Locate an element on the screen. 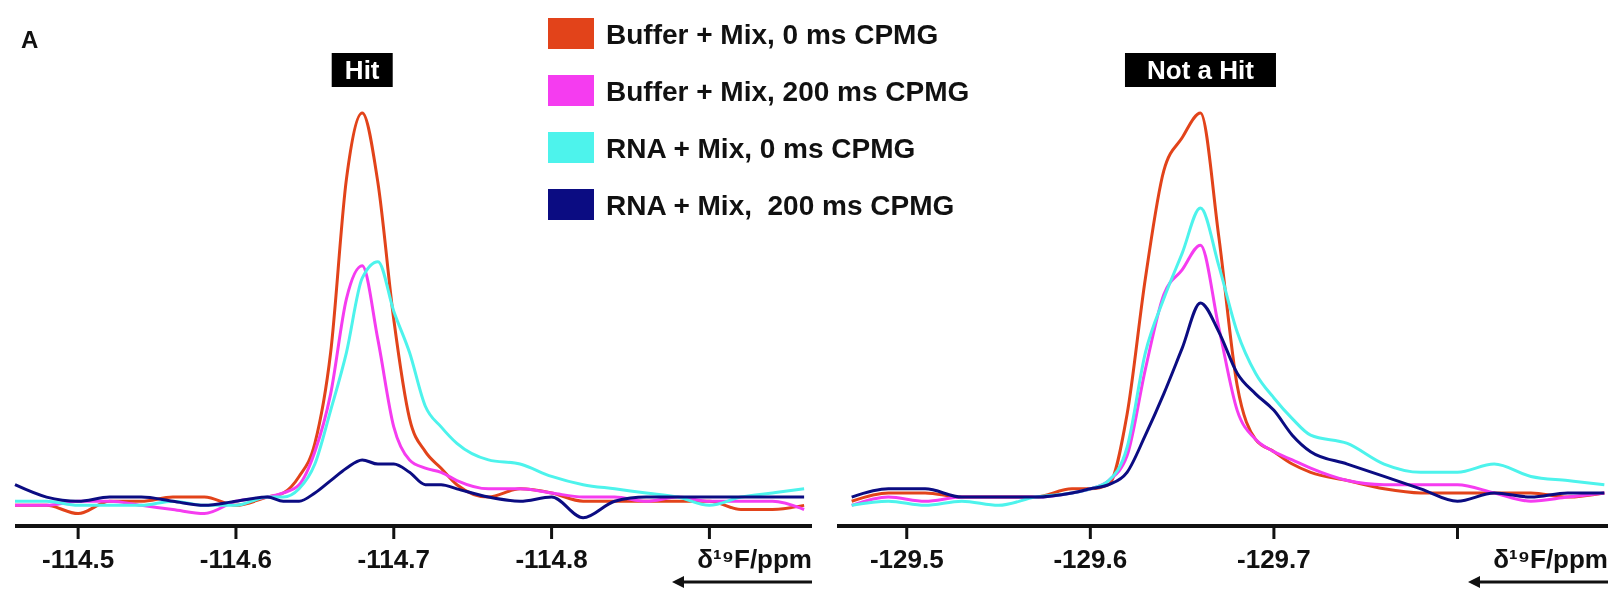 This screenshot has width=1612, height=590. text: A is located at coordinates (30, 39).